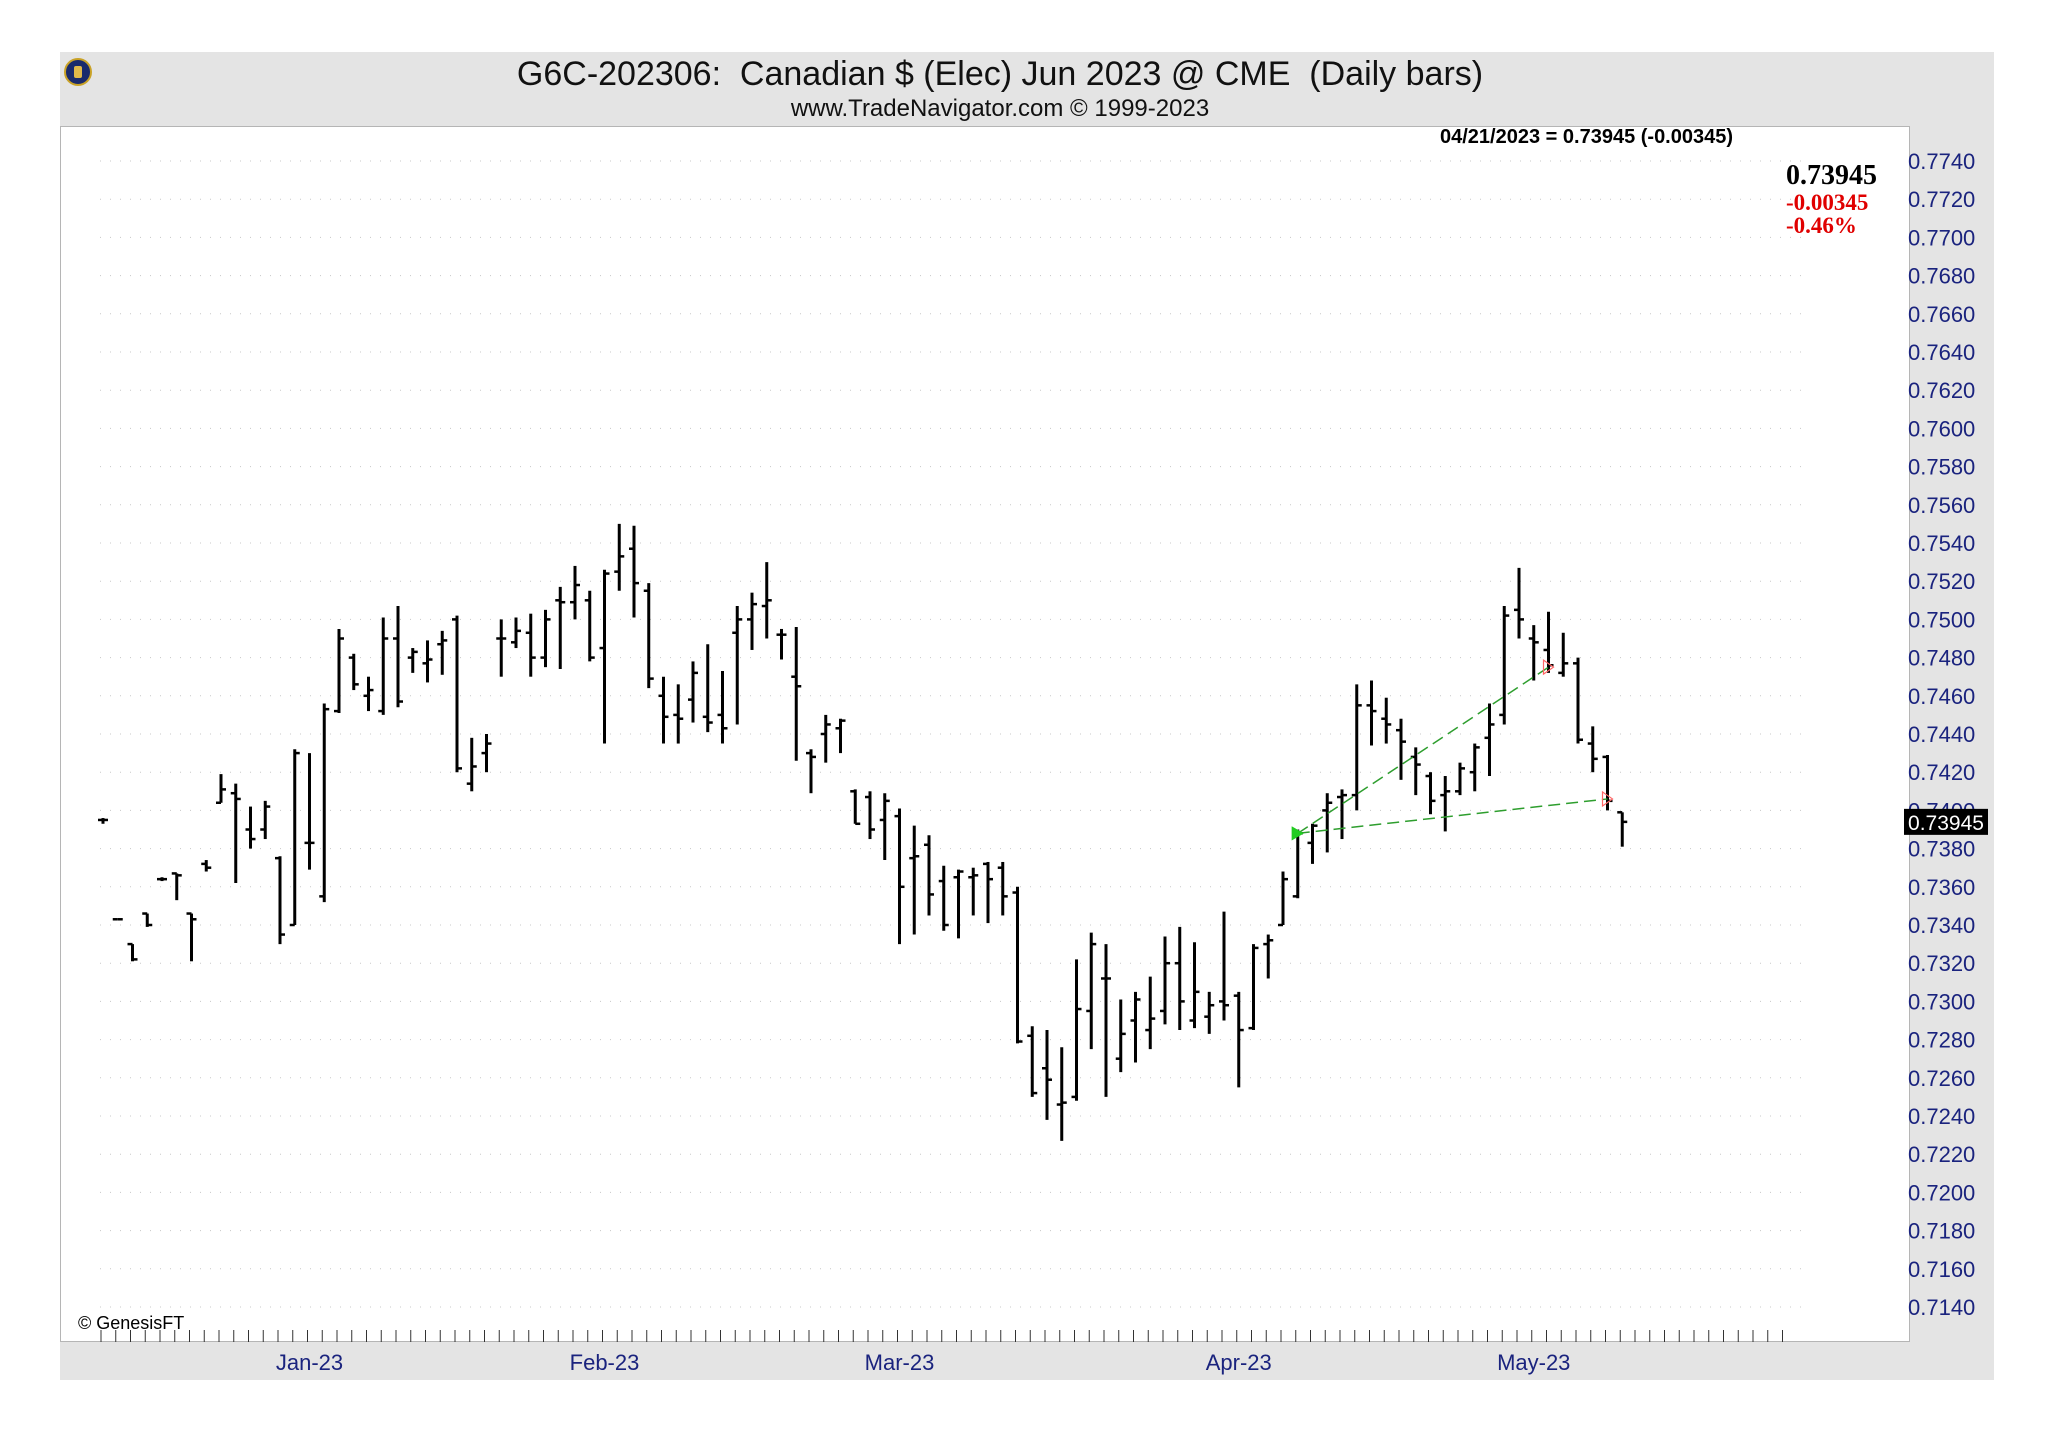  I want to click on y-tick-label: 0.7640, so click(1941, 352).